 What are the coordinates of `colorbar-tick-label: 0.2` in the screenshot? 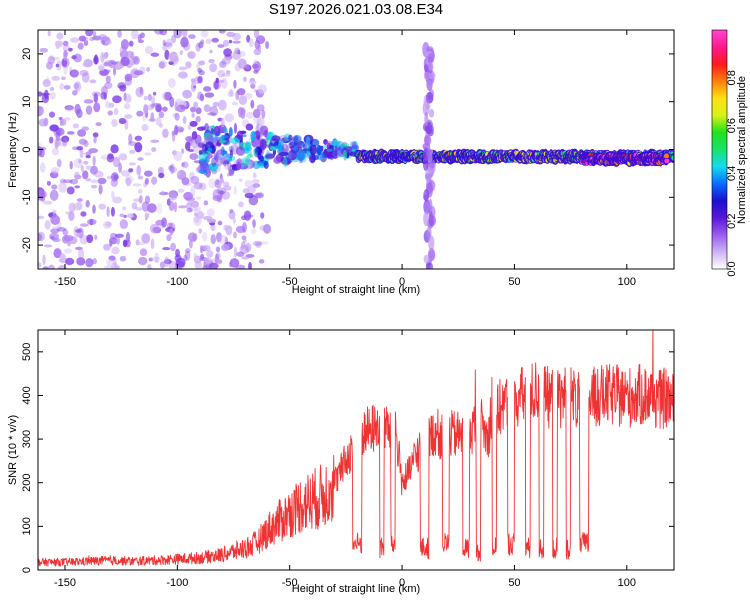 It's located at (732, 221).